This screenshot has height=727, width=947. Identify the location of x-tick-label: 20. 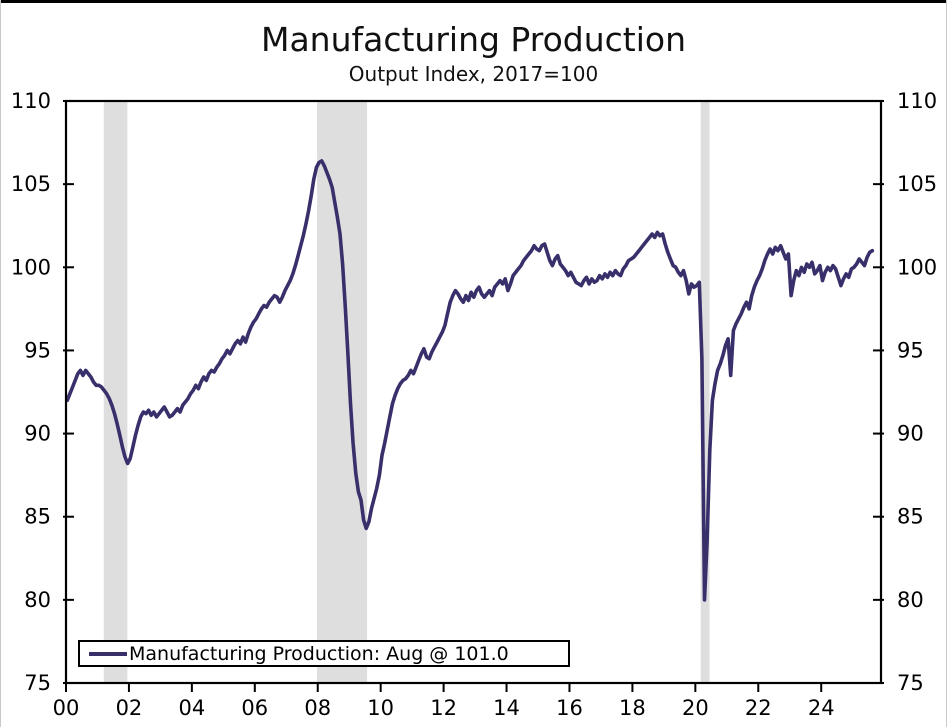
(695, 708).